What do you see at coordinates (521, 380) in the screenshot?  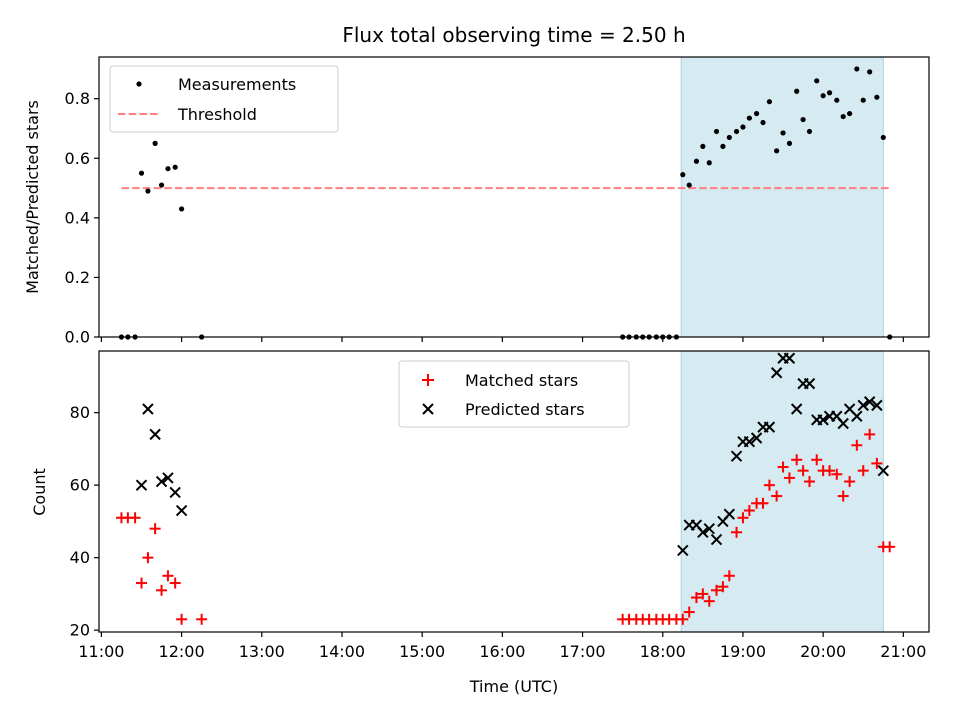 I see `legend-matched-label: Matched stars` at bounding box center [521, 380].